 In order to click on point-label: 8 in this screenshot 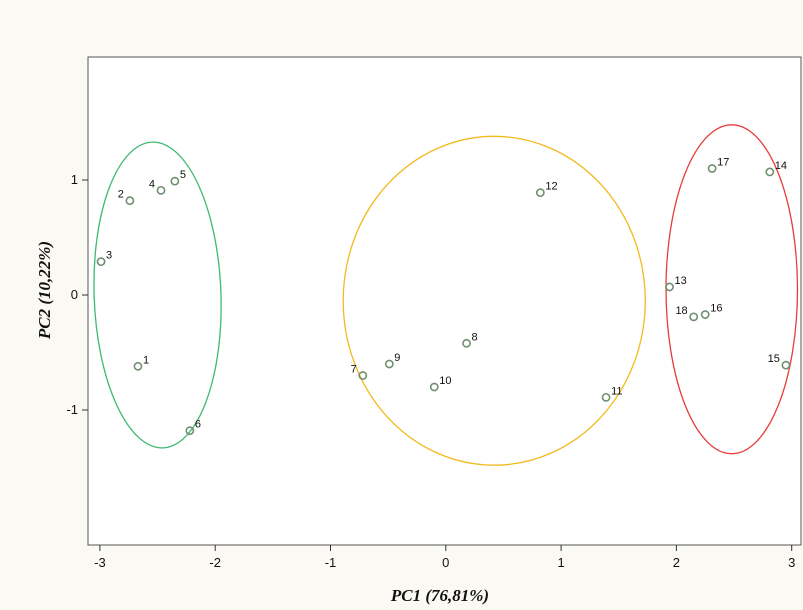, I will do `click(475, 337)`.